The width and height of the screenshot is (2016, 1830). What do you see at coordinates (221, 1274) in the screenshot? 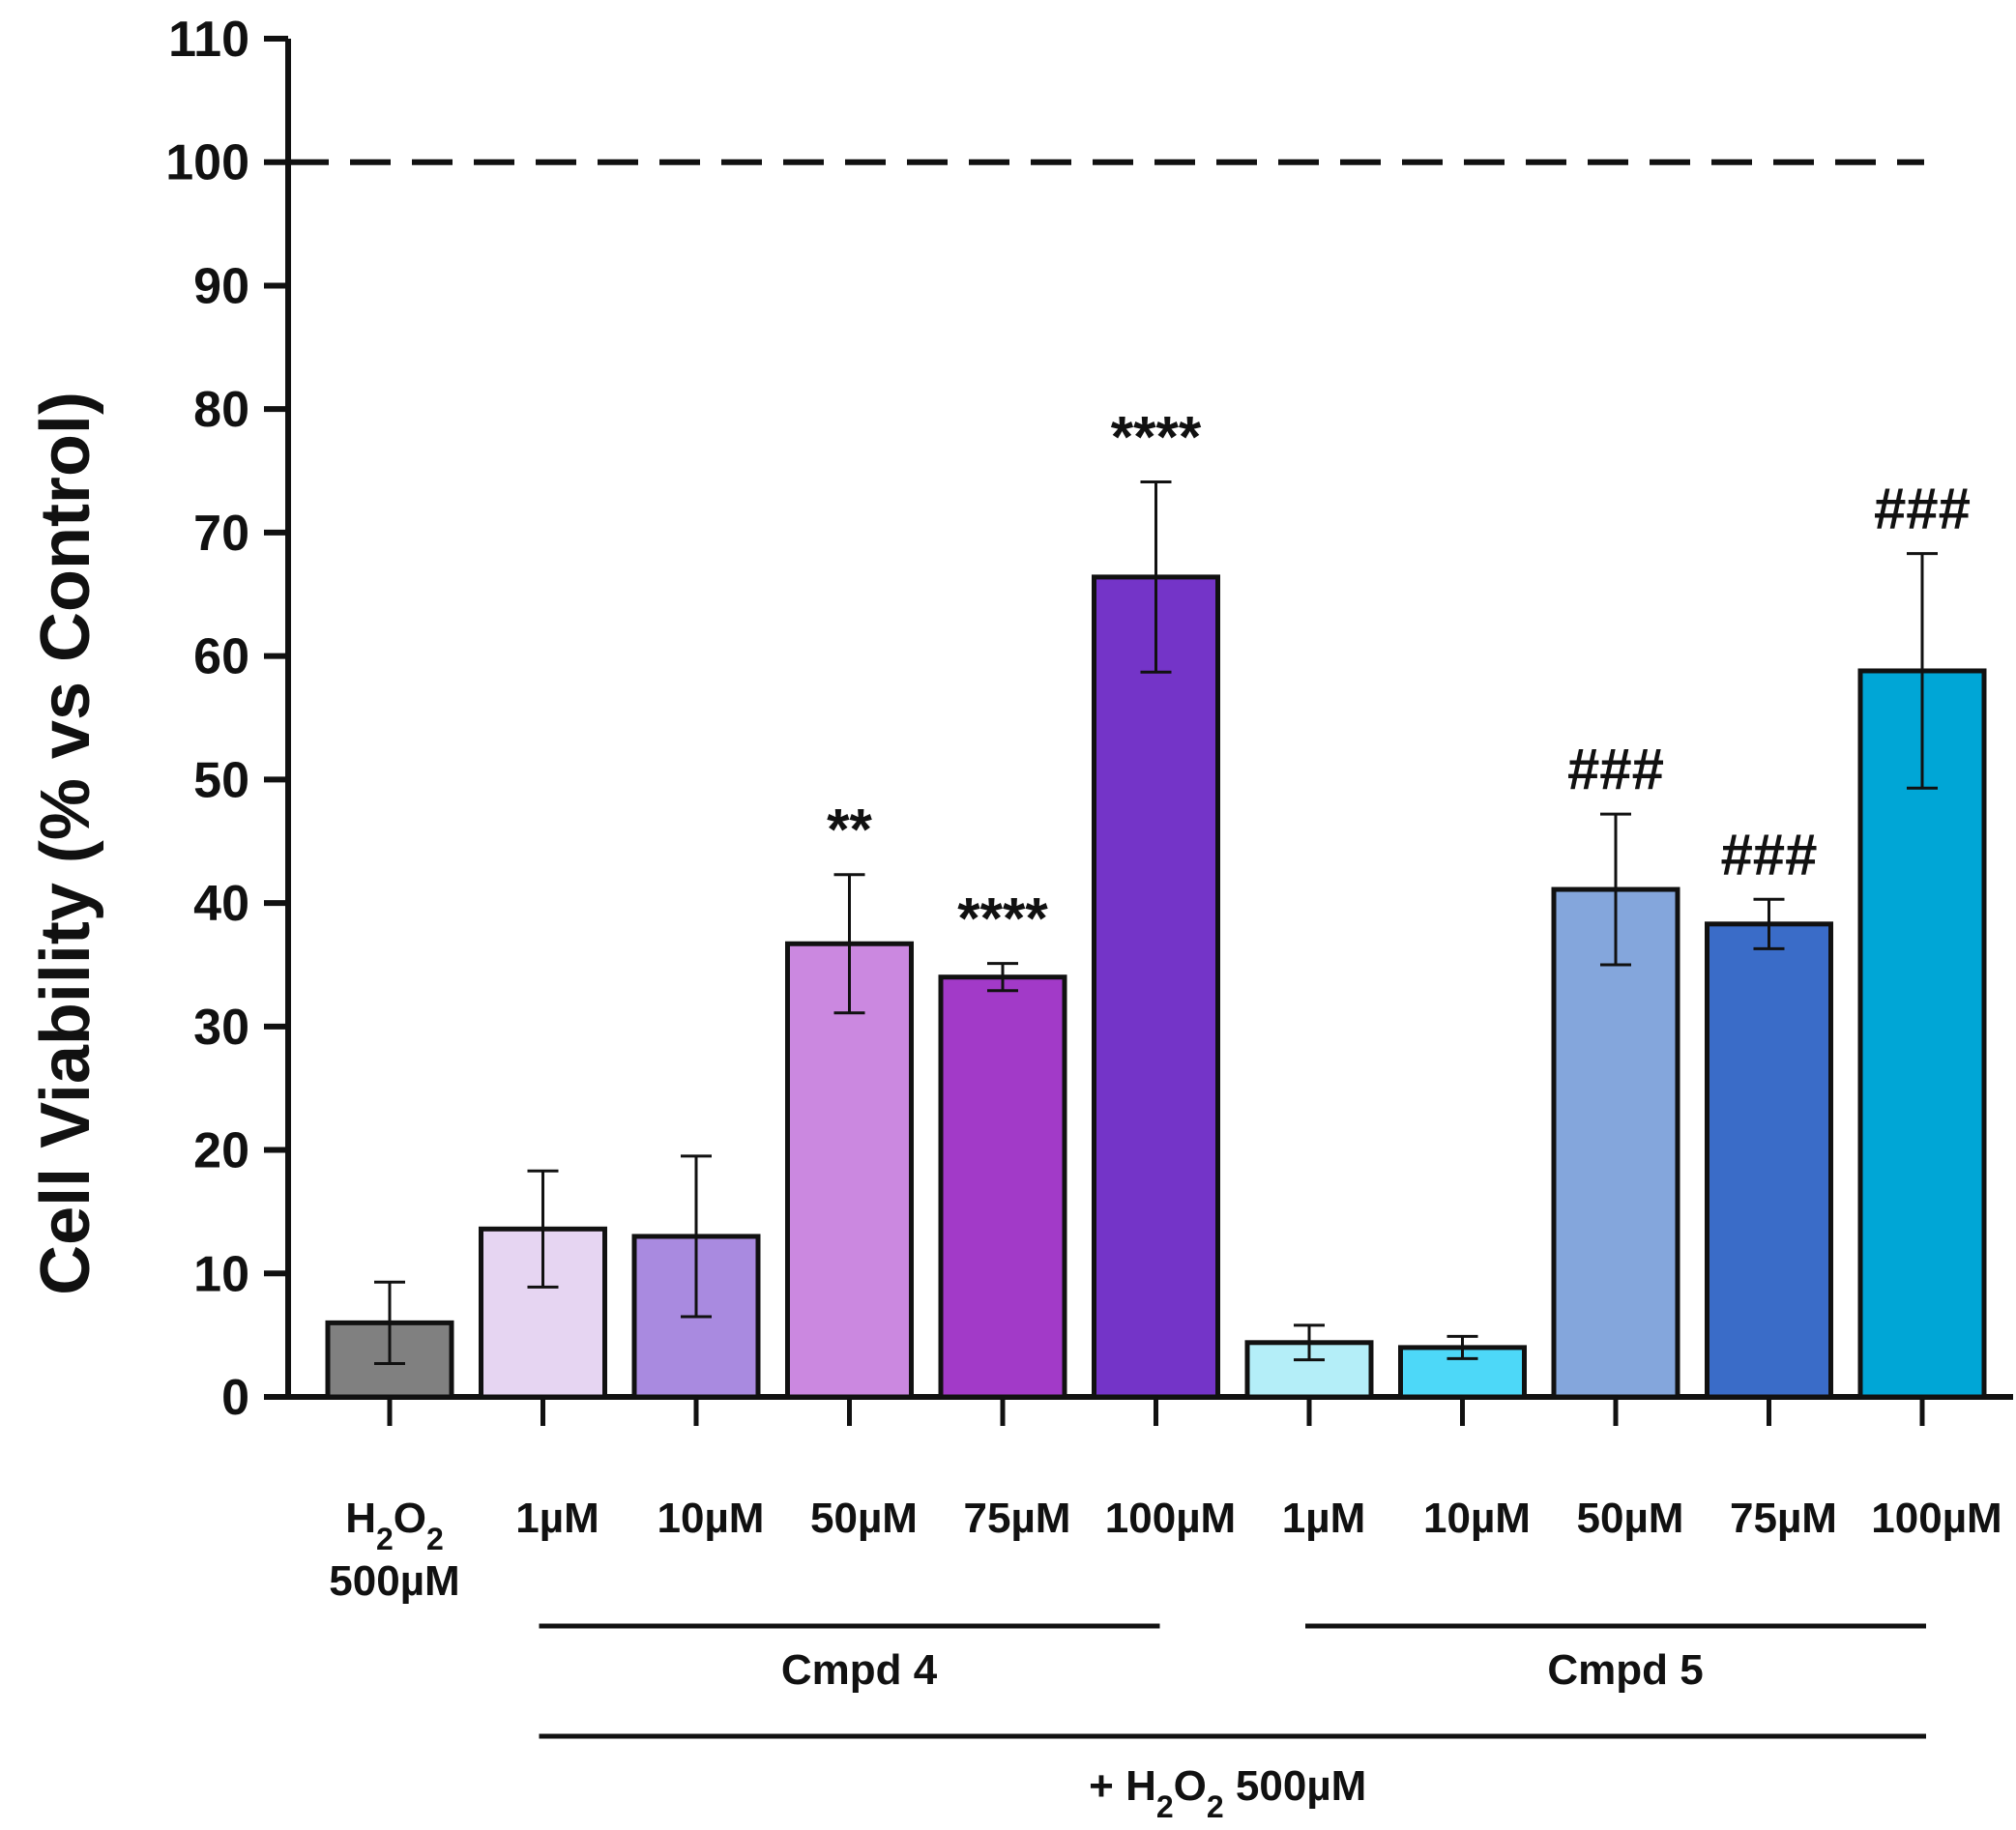
I see `y-tick-label: 10` at bounding box center [221, 1274].